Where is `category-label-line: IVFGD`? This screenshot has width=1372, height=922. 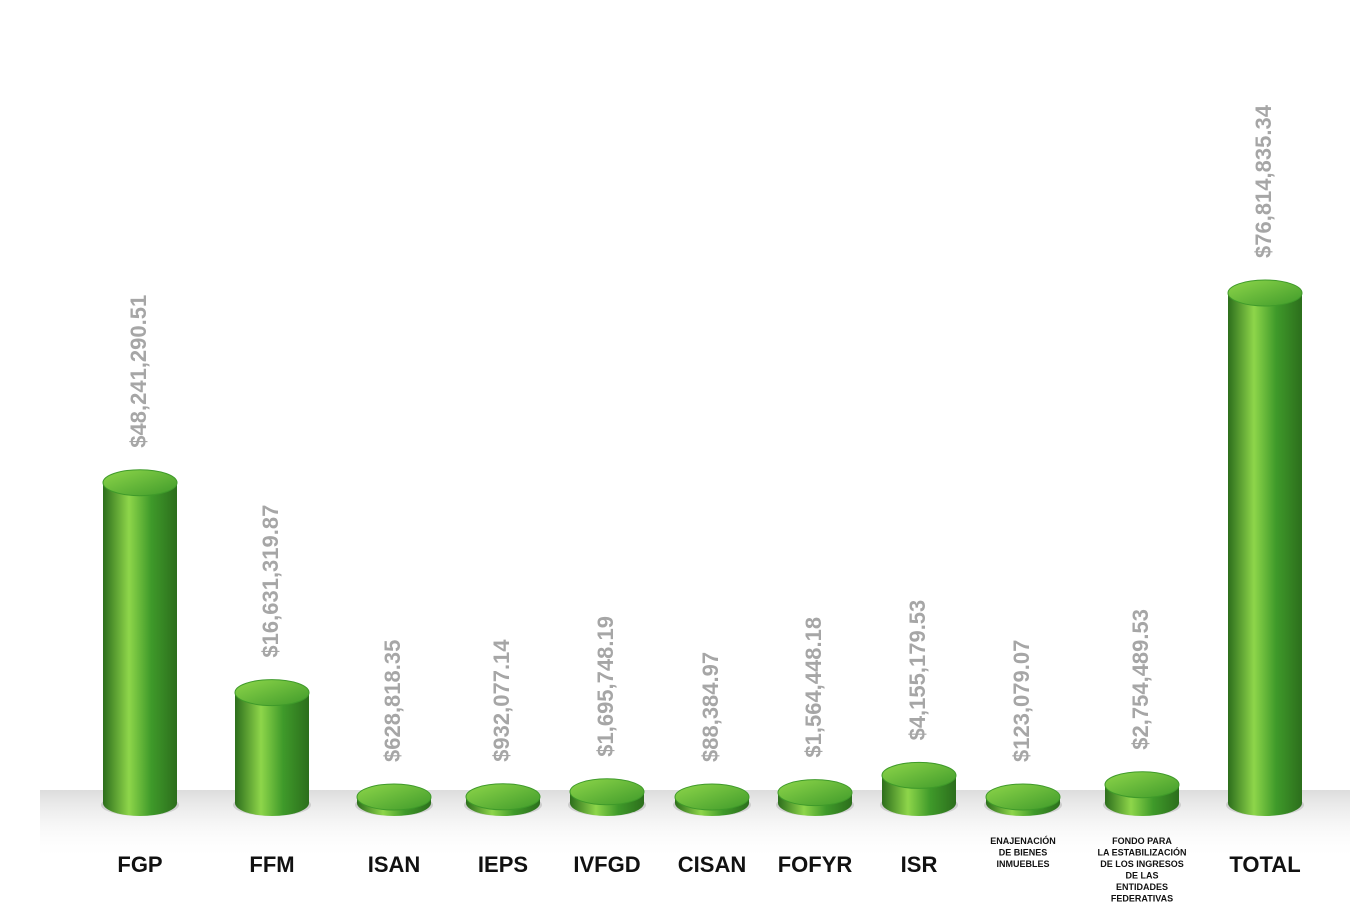
category-label-line: IVFGD is located at coordinates (606, 864).